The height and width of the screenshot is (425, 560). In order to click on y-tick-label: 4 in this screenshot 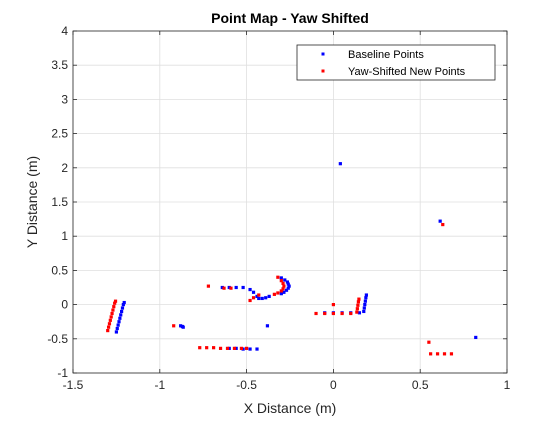, I will do `click(64, 31)`.